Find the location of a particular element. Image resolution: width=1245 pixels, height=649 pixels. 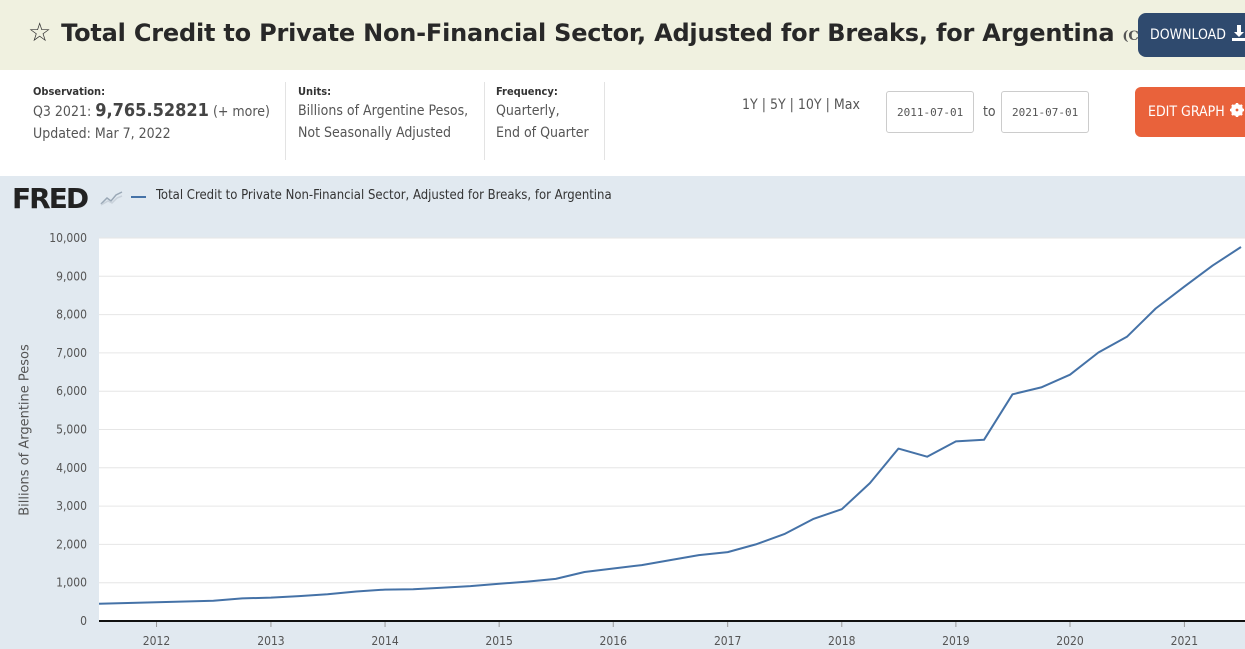

download-button: DOWNLOAD is located at coordinates (1191, 35).